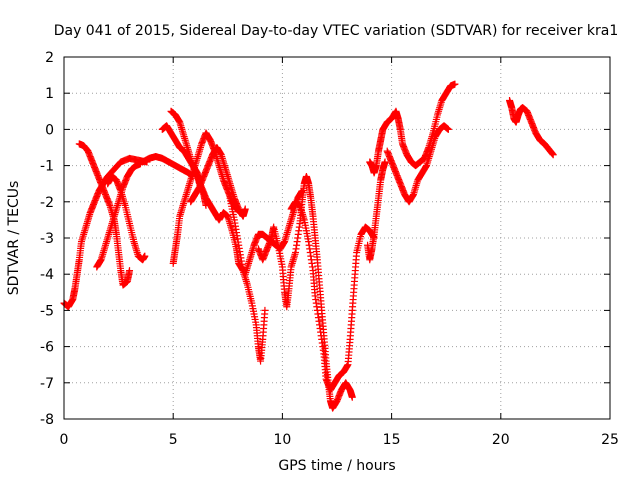  What do you see at coordinates (49, 94) in the screenshot?
I see `y-tick-label: 1` at bounding box center [49, 94].